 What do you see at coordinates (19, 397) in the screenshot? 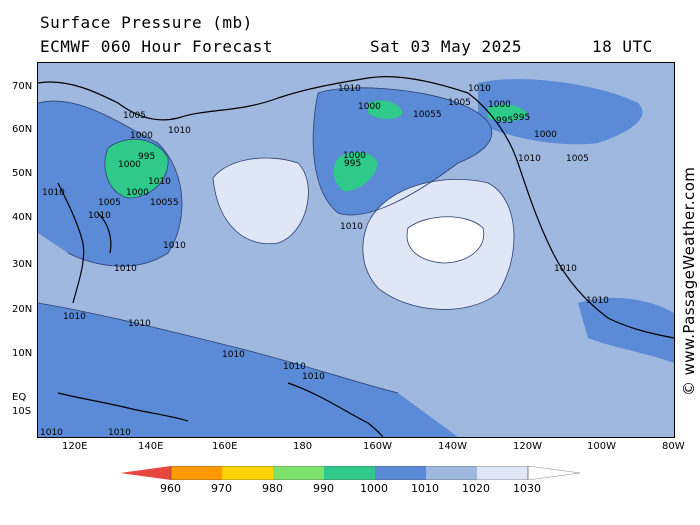
I see `lat-label: EQ` at bounding box center [19, 397].